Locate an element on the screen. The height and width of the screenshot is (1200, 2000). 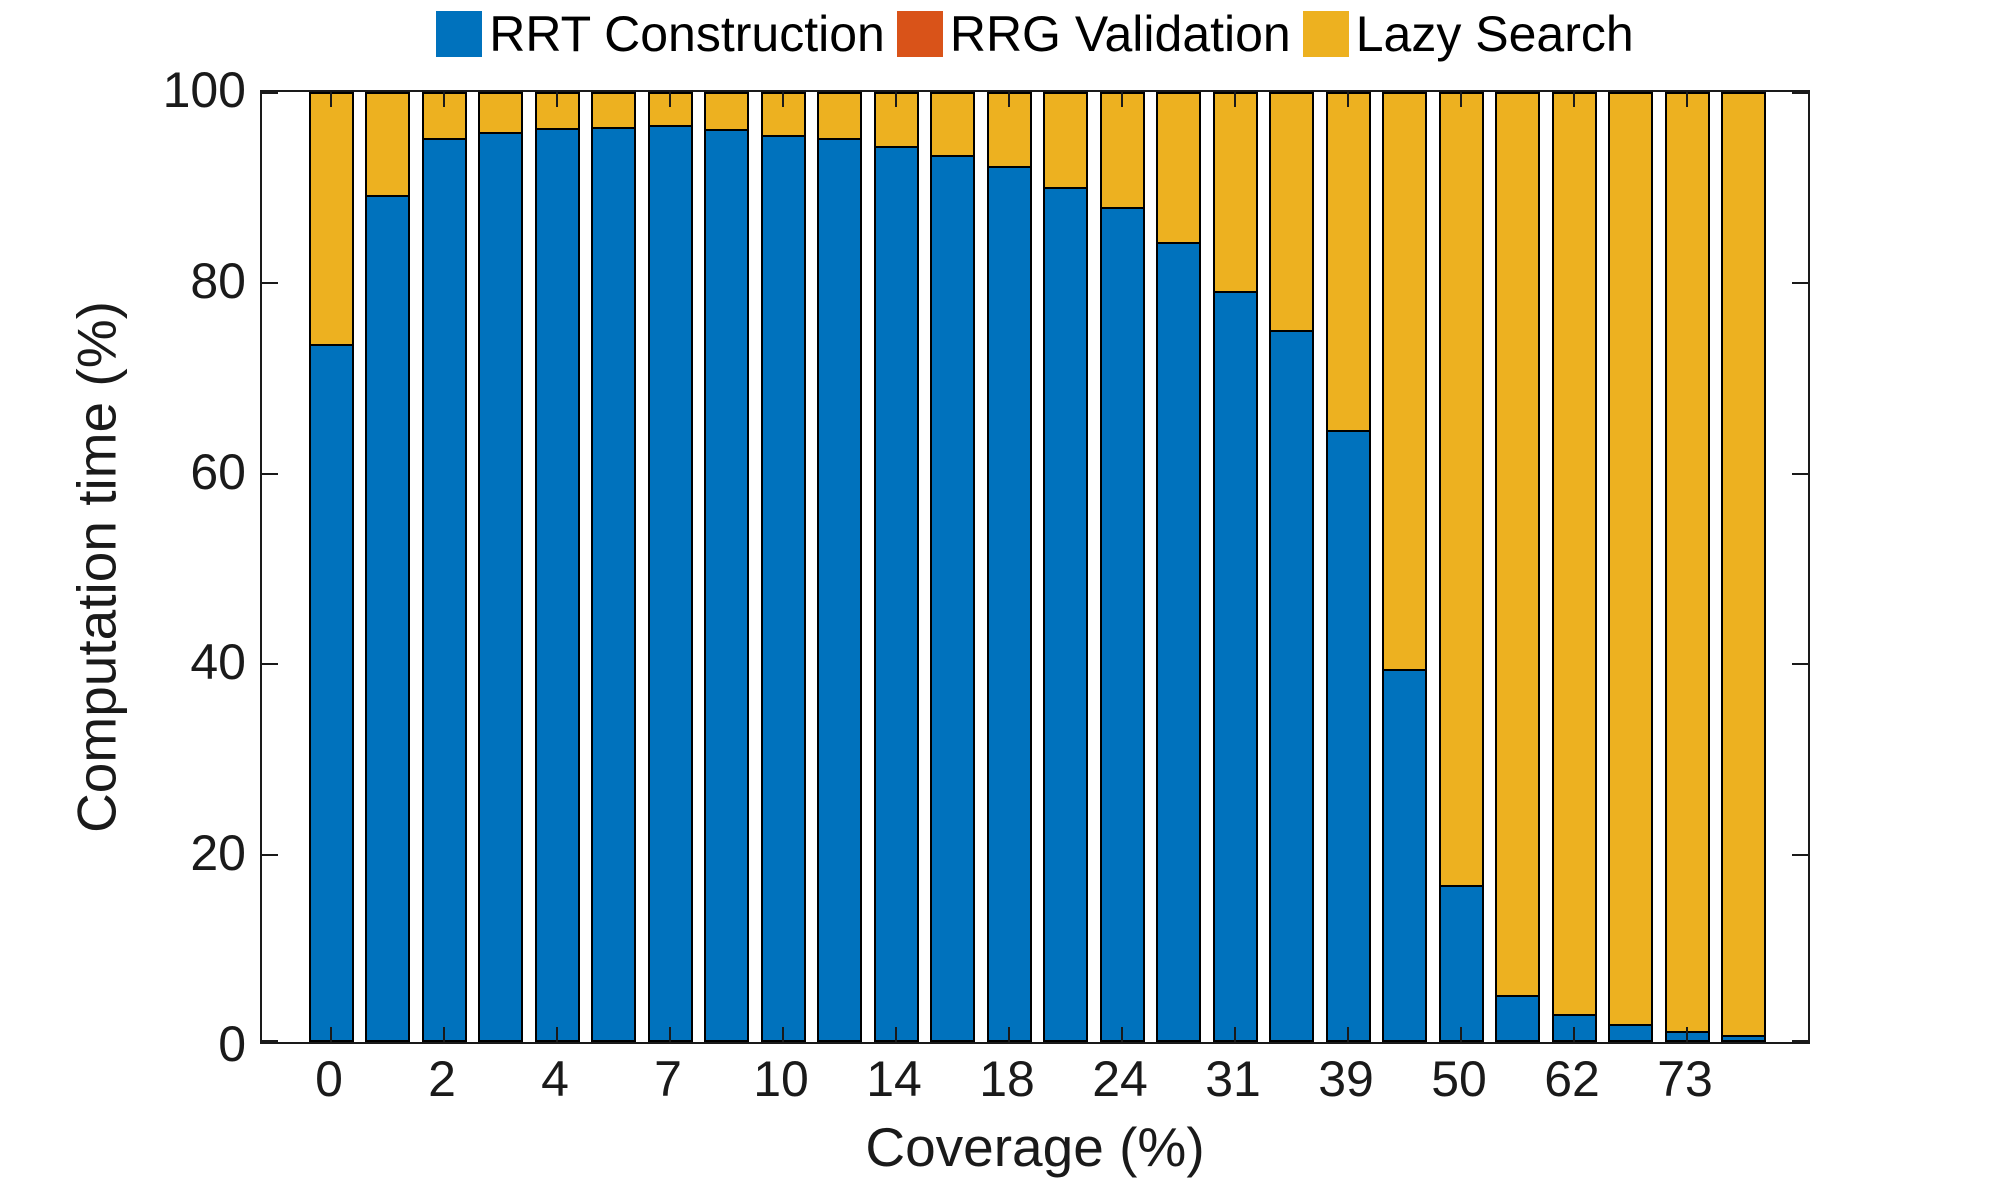
legend-item-rrt-construction: RRT Construction is located at coordinates (660, 34).